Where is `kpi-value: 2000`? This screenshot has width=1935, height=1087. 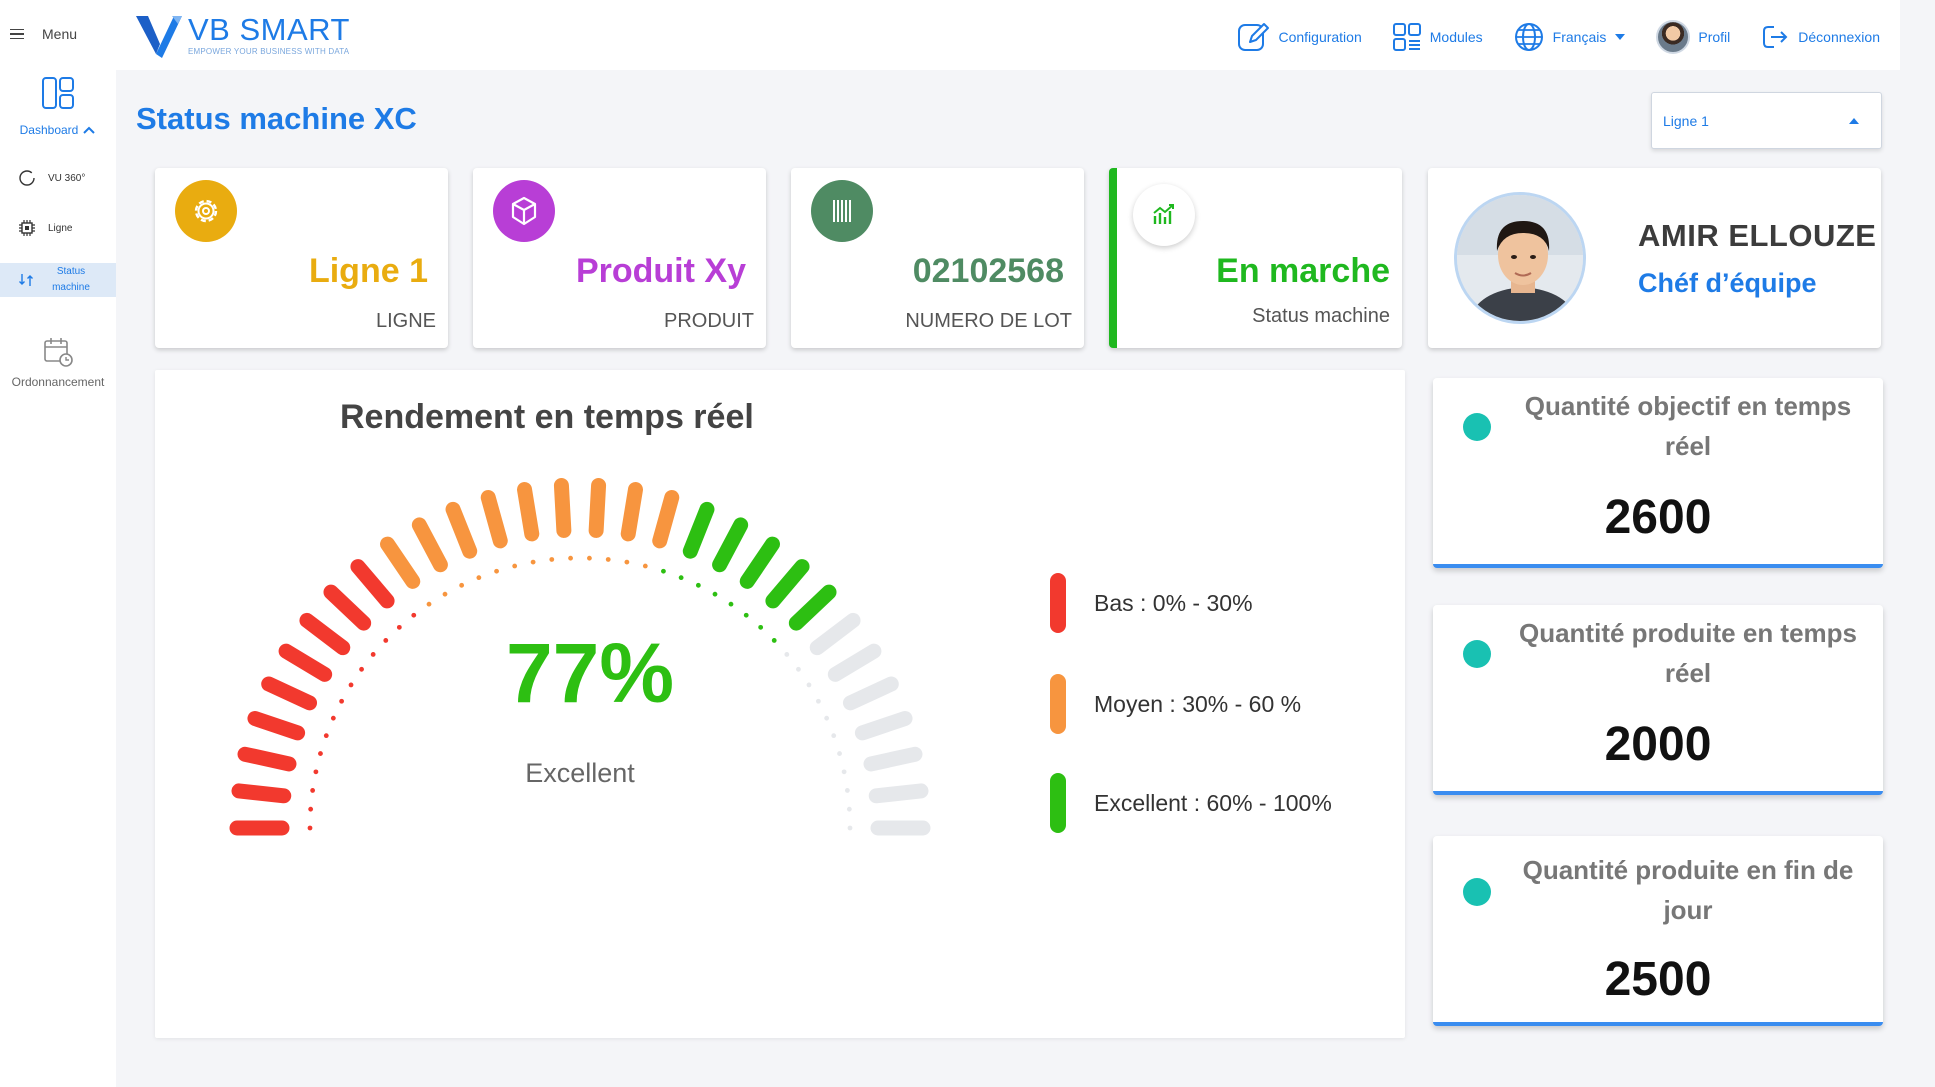
kpi-value: 2000 is located at coordinates (1658, 744).